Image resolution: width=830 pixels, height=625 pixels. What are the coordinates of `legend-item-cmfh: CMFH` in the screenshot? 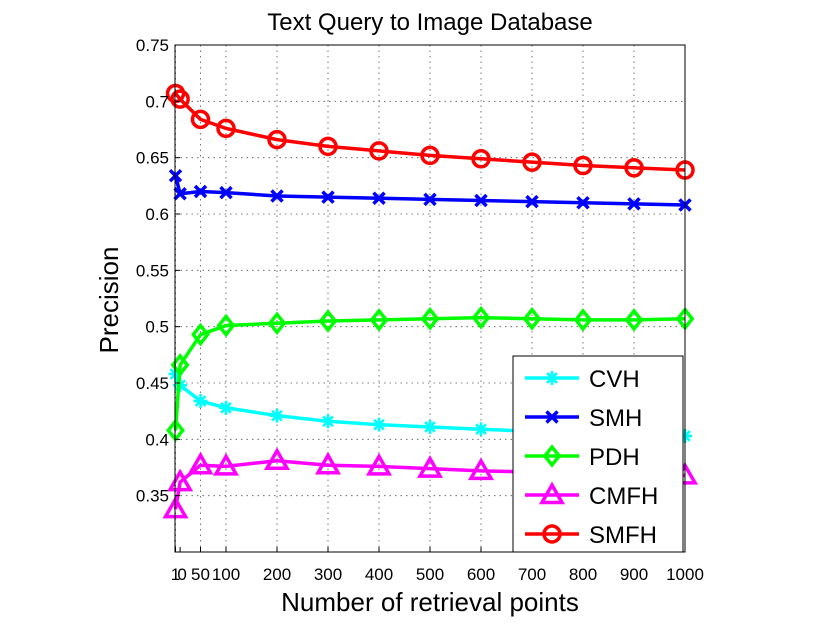 It's located at (591, 495).